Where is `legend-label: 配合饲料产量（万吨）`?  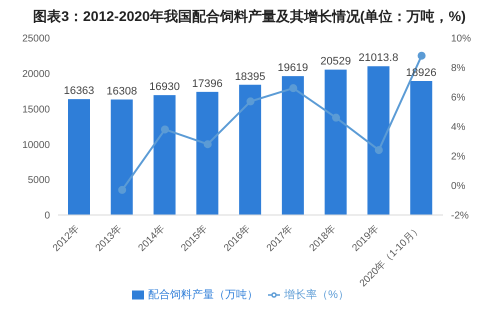
legend-label: 配合饲料产量（万吨） is located at coordinates (203, 295).